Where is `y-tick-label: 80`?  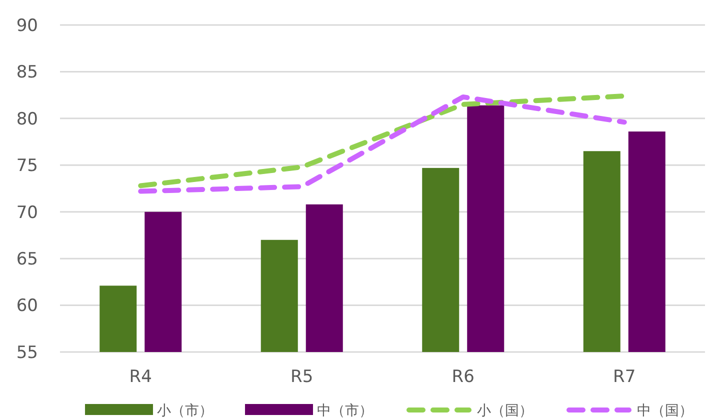 y-tick-label: 80 is located at coordinates (27, 119).